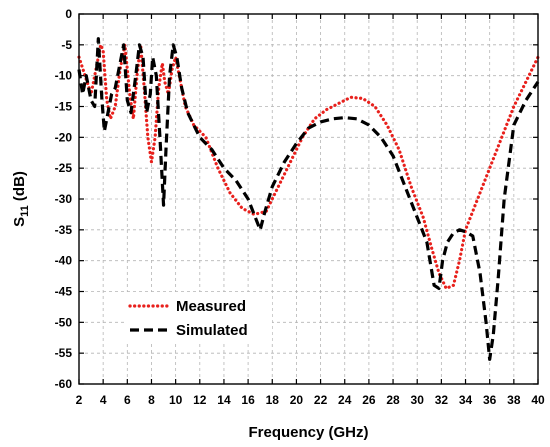 The image size is (550, 447). I want to click on x-tick-label: 10, so click(176, 400).